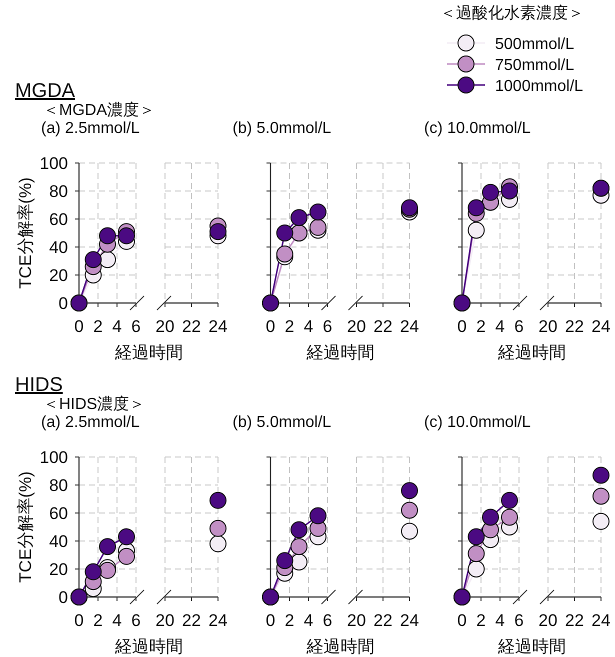 The image size is (615, 657). I want to click on text: MGDA, so click(45, 91).